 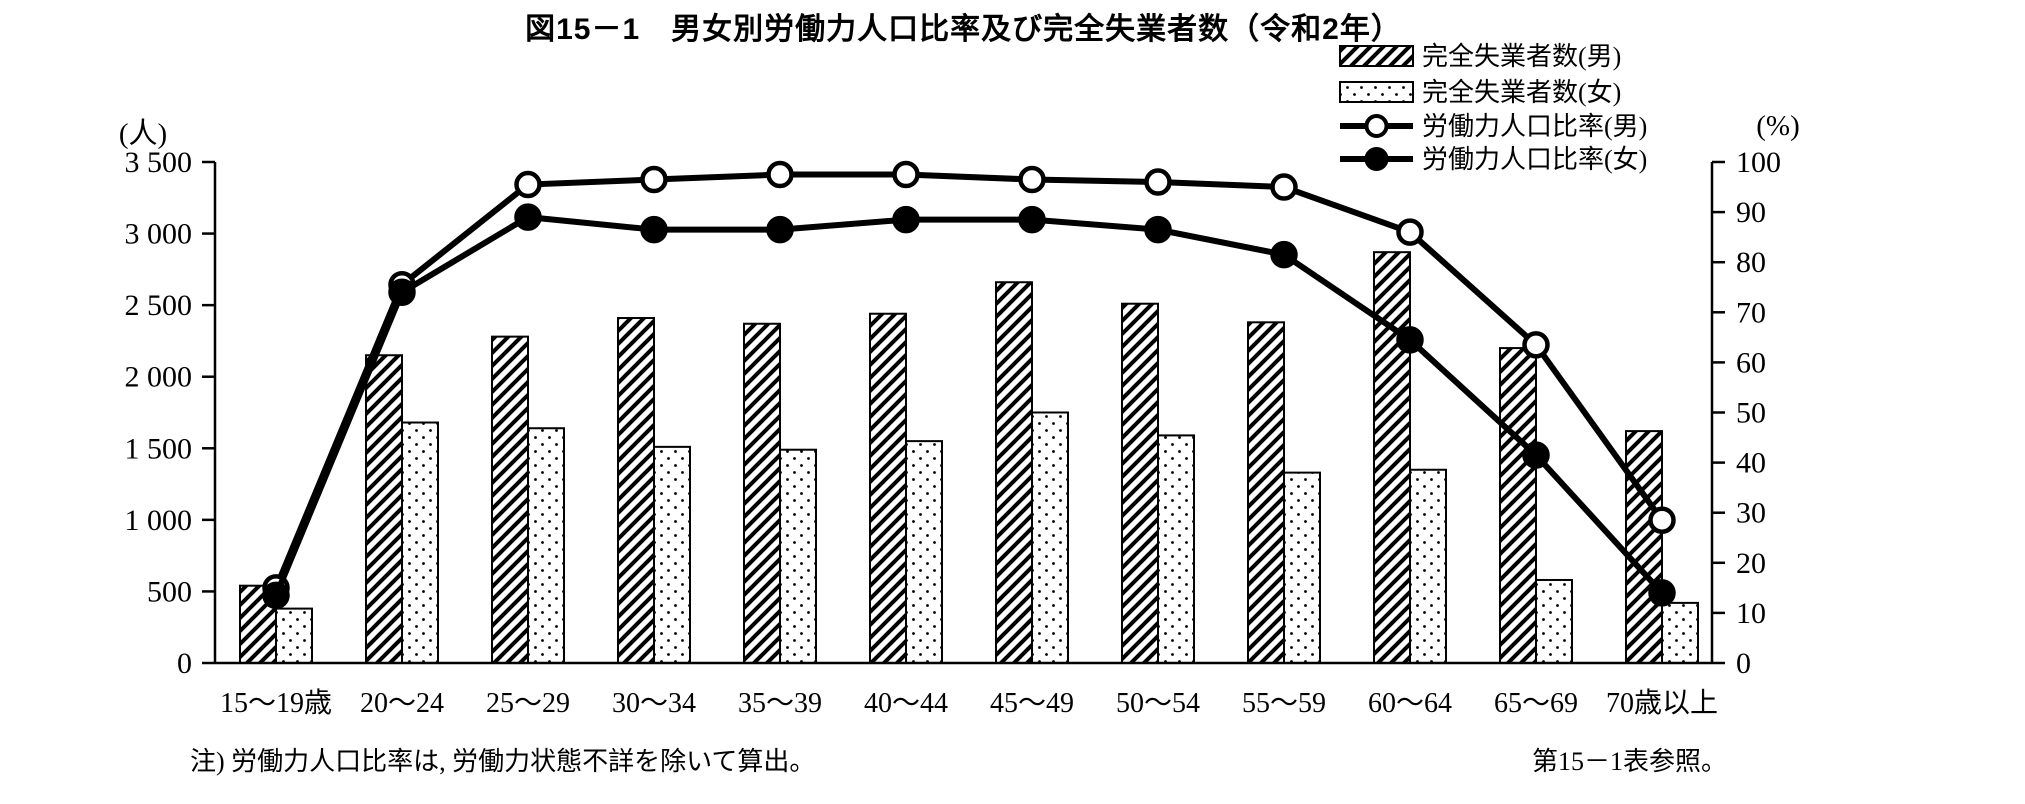 What do you see at coordinates (1751, 463) in the screenshot?
I see `right-tick-label: 40` at bounding box center [1751, 463].